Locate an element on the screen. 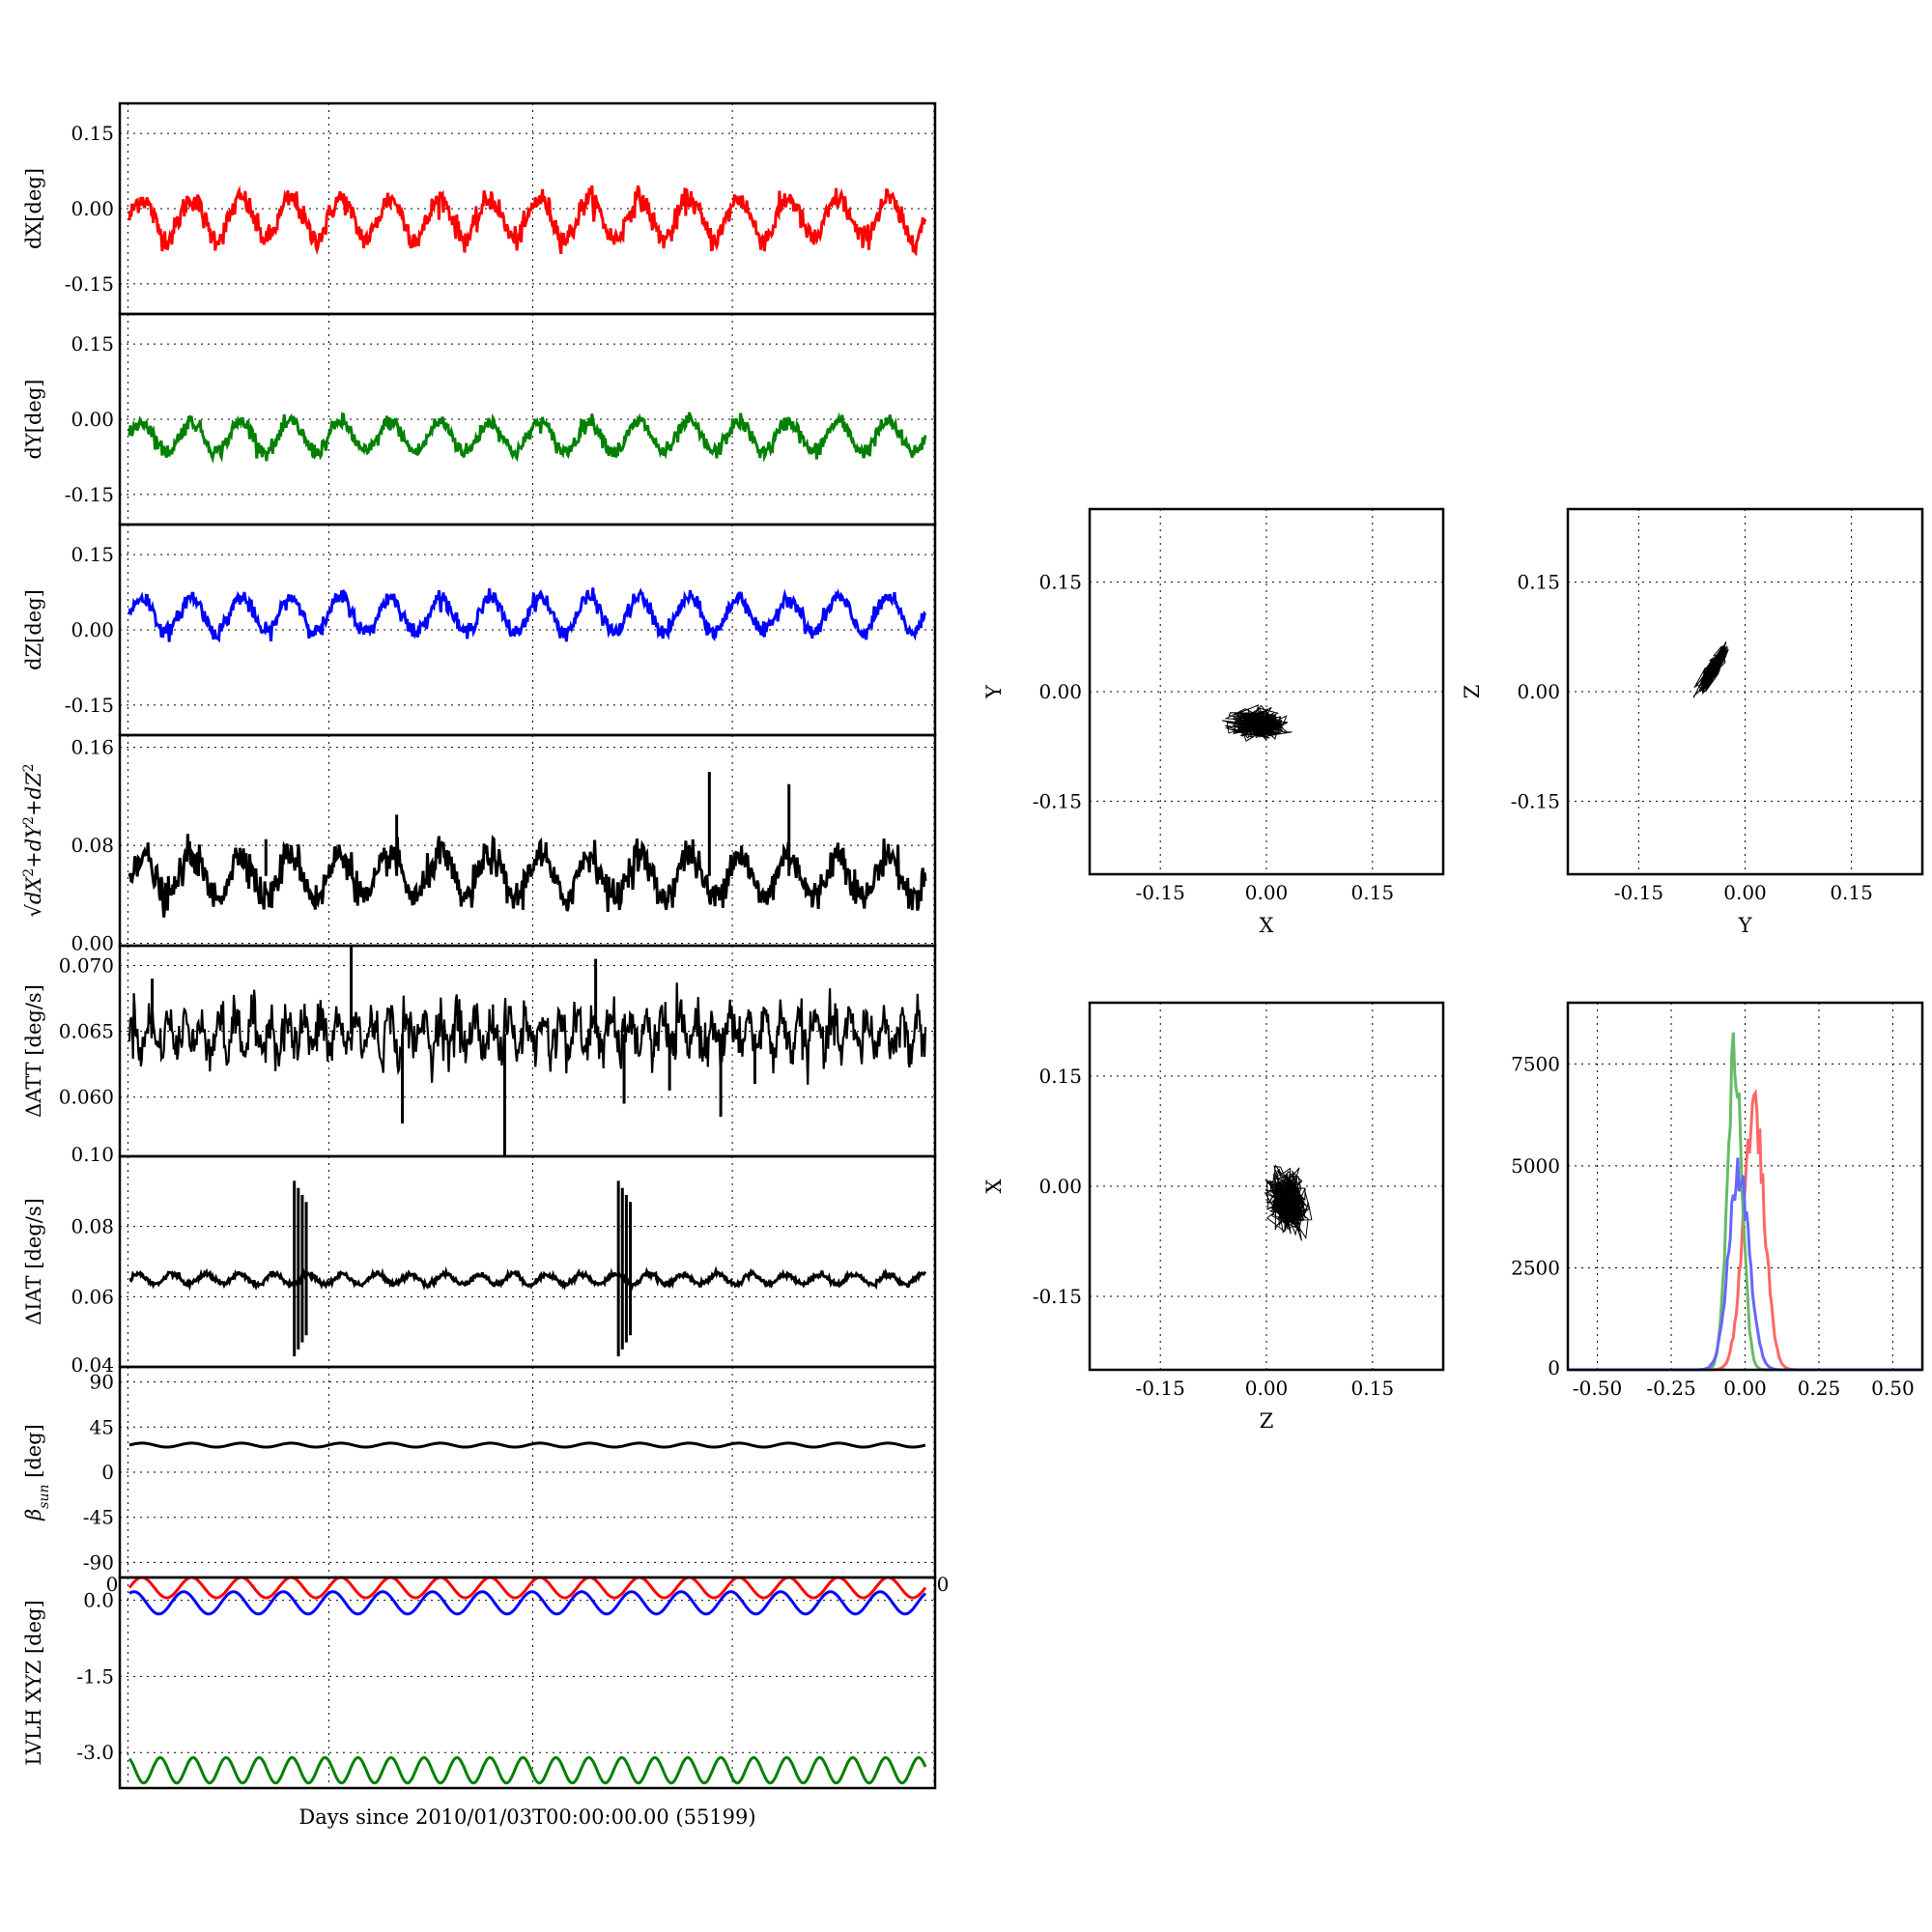 The width and height of the screenshot is (1932, 1932). y-axis-label: ΔATT [deg/s] is located at coordinates (33, 1051).